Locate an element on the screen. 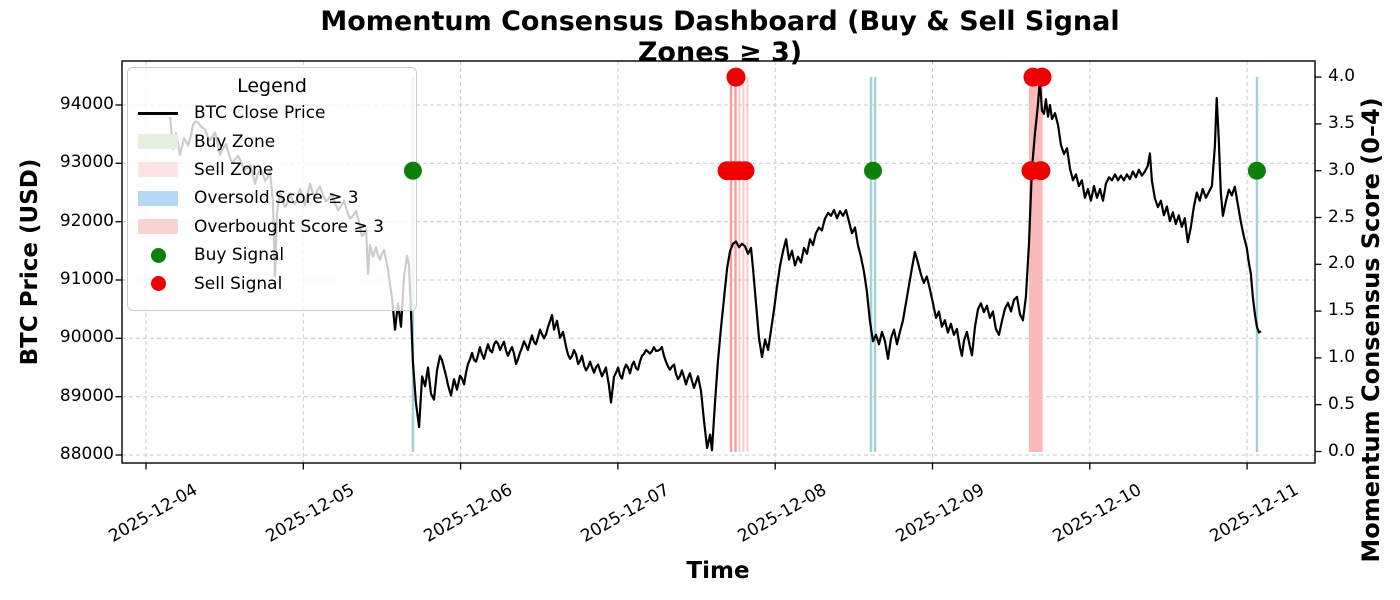 This screenshot has height=600, width=1400. legend-item-overbought: Overbought Score ≥ 3 is located at coordinates (272, 227).